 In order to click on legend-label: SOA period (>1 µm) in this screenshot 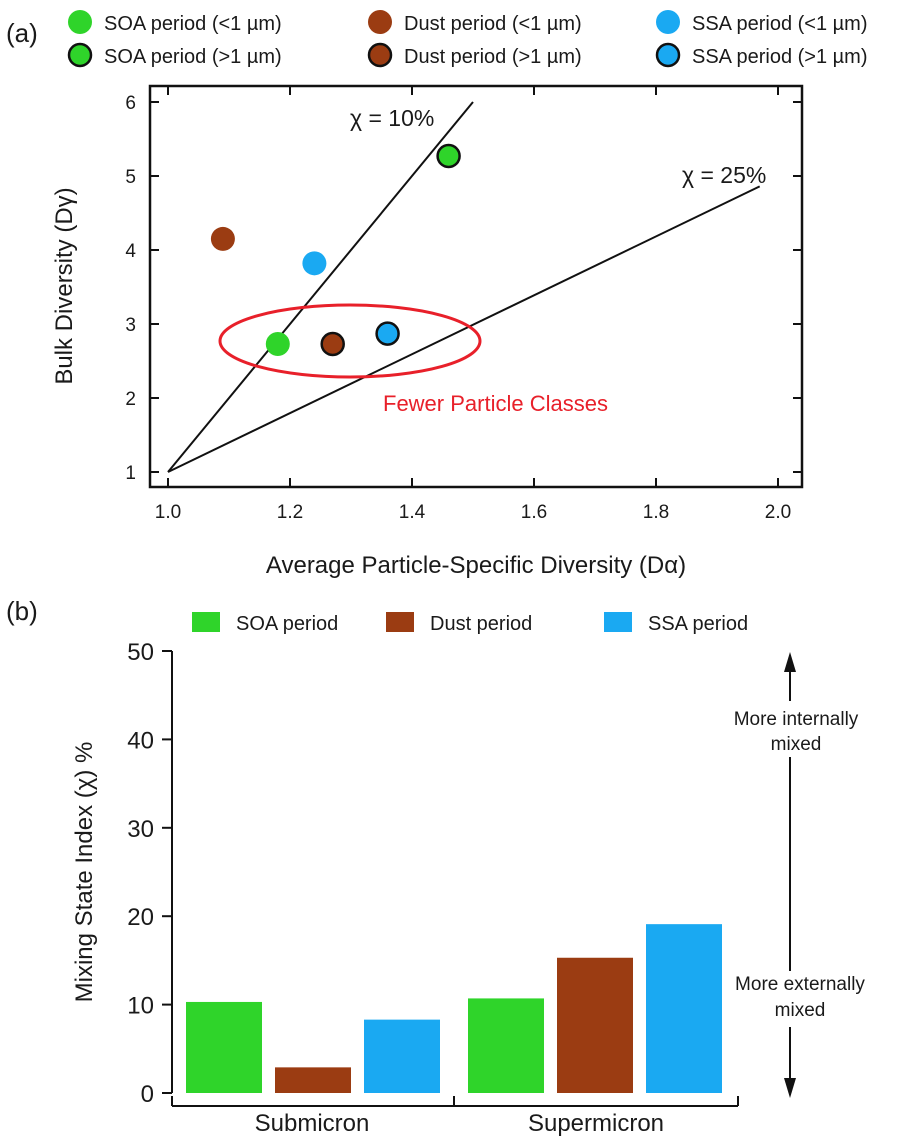, I will do `click(193, 57)`.